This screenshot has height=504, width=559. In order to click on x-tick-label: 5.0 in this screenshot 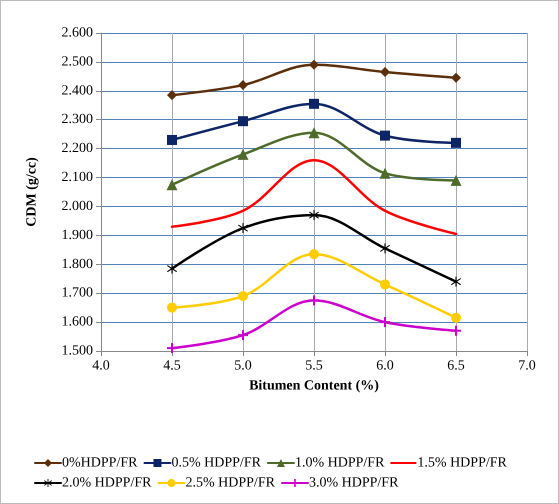, I will do `click(243, 366)`.